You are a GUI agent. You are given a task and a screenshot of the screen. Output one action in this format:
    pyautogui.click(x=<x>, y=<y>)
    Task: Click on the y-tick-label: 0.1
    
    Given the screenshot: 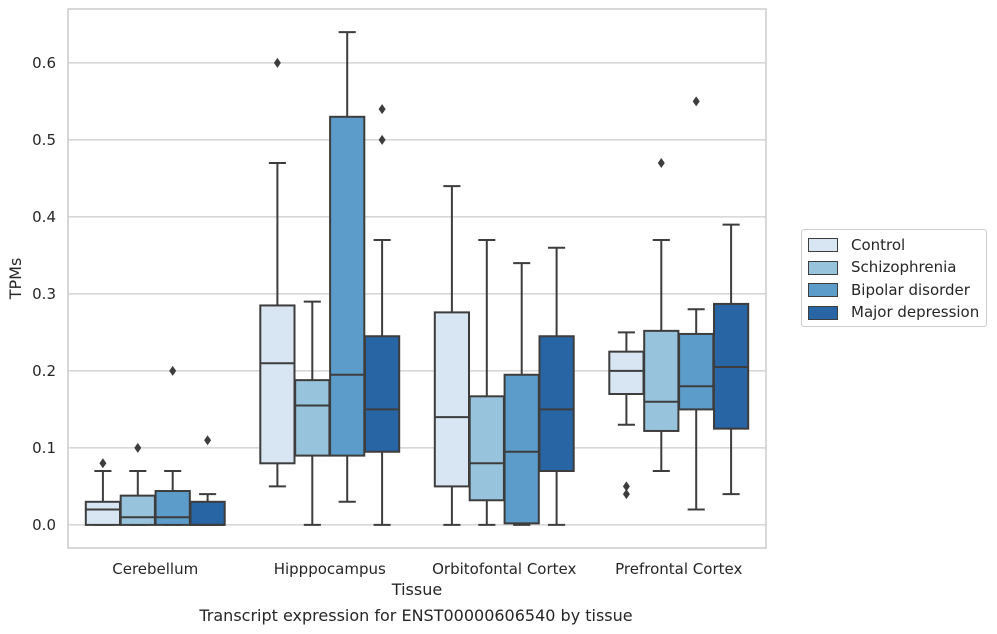 What is the action you would take?
    pyautogui.click(x=44, y=448)
    